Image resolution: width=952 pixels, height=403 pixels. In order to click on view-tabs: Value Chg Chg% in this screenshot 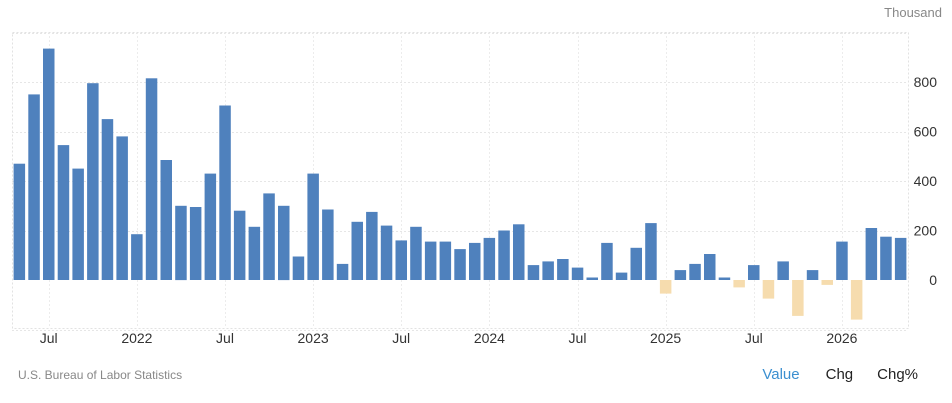, I will do `click(840, 374)`.